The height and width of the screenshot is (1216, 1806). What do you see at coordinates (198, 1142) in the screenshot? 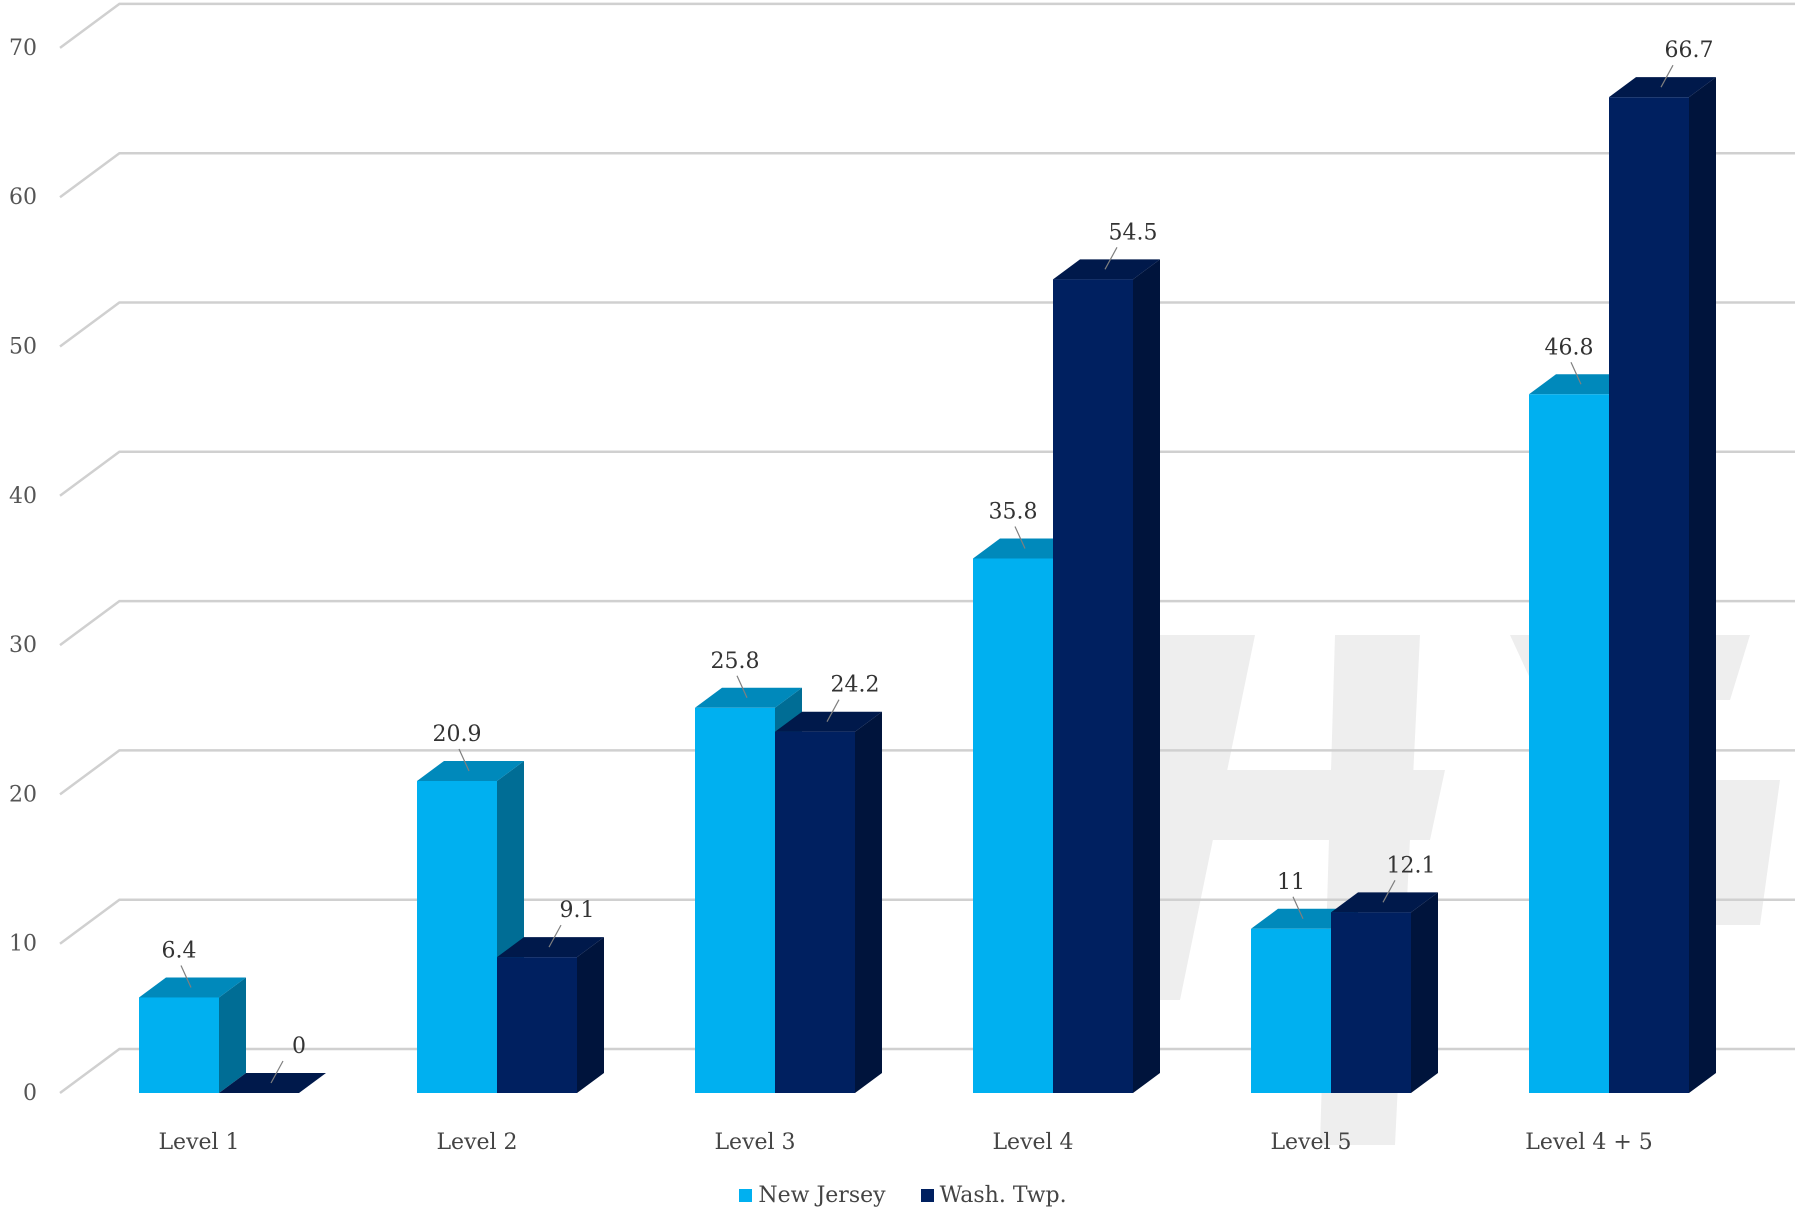
I see `x-category-label: Level 1` at bounding box center [198, 1142].